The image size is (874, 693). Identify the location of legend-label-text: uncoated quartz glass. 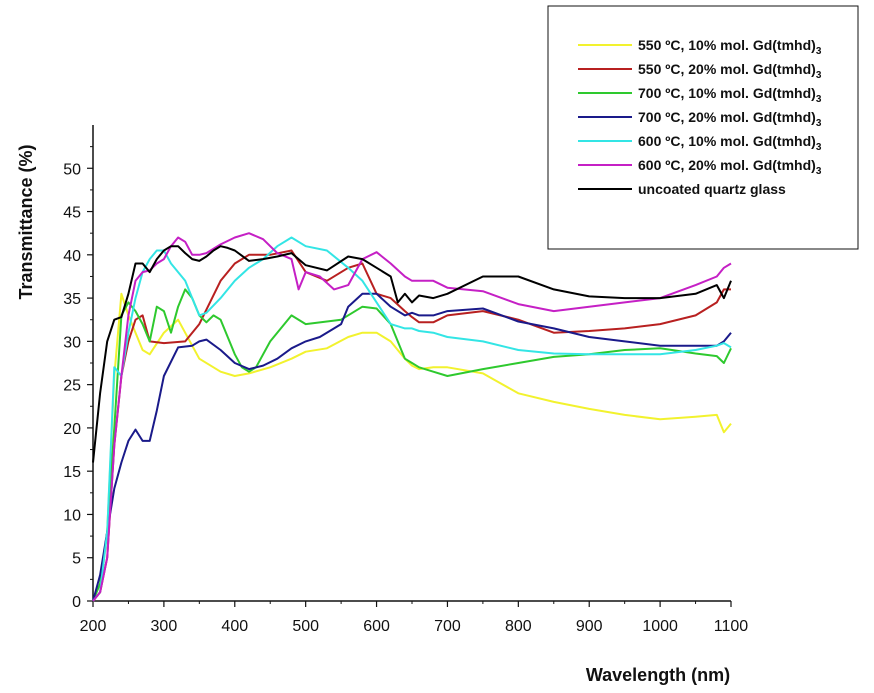
(712, 189).